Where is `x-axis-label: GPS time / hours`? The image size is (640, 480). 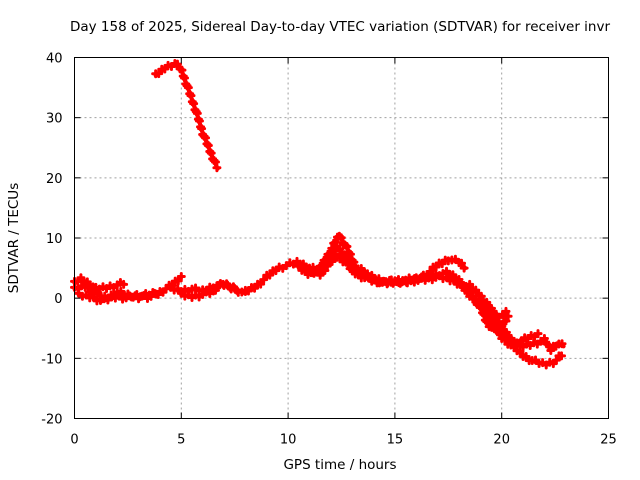 x-axis-label: GPS time / hours is located at coordinates (339, 465).